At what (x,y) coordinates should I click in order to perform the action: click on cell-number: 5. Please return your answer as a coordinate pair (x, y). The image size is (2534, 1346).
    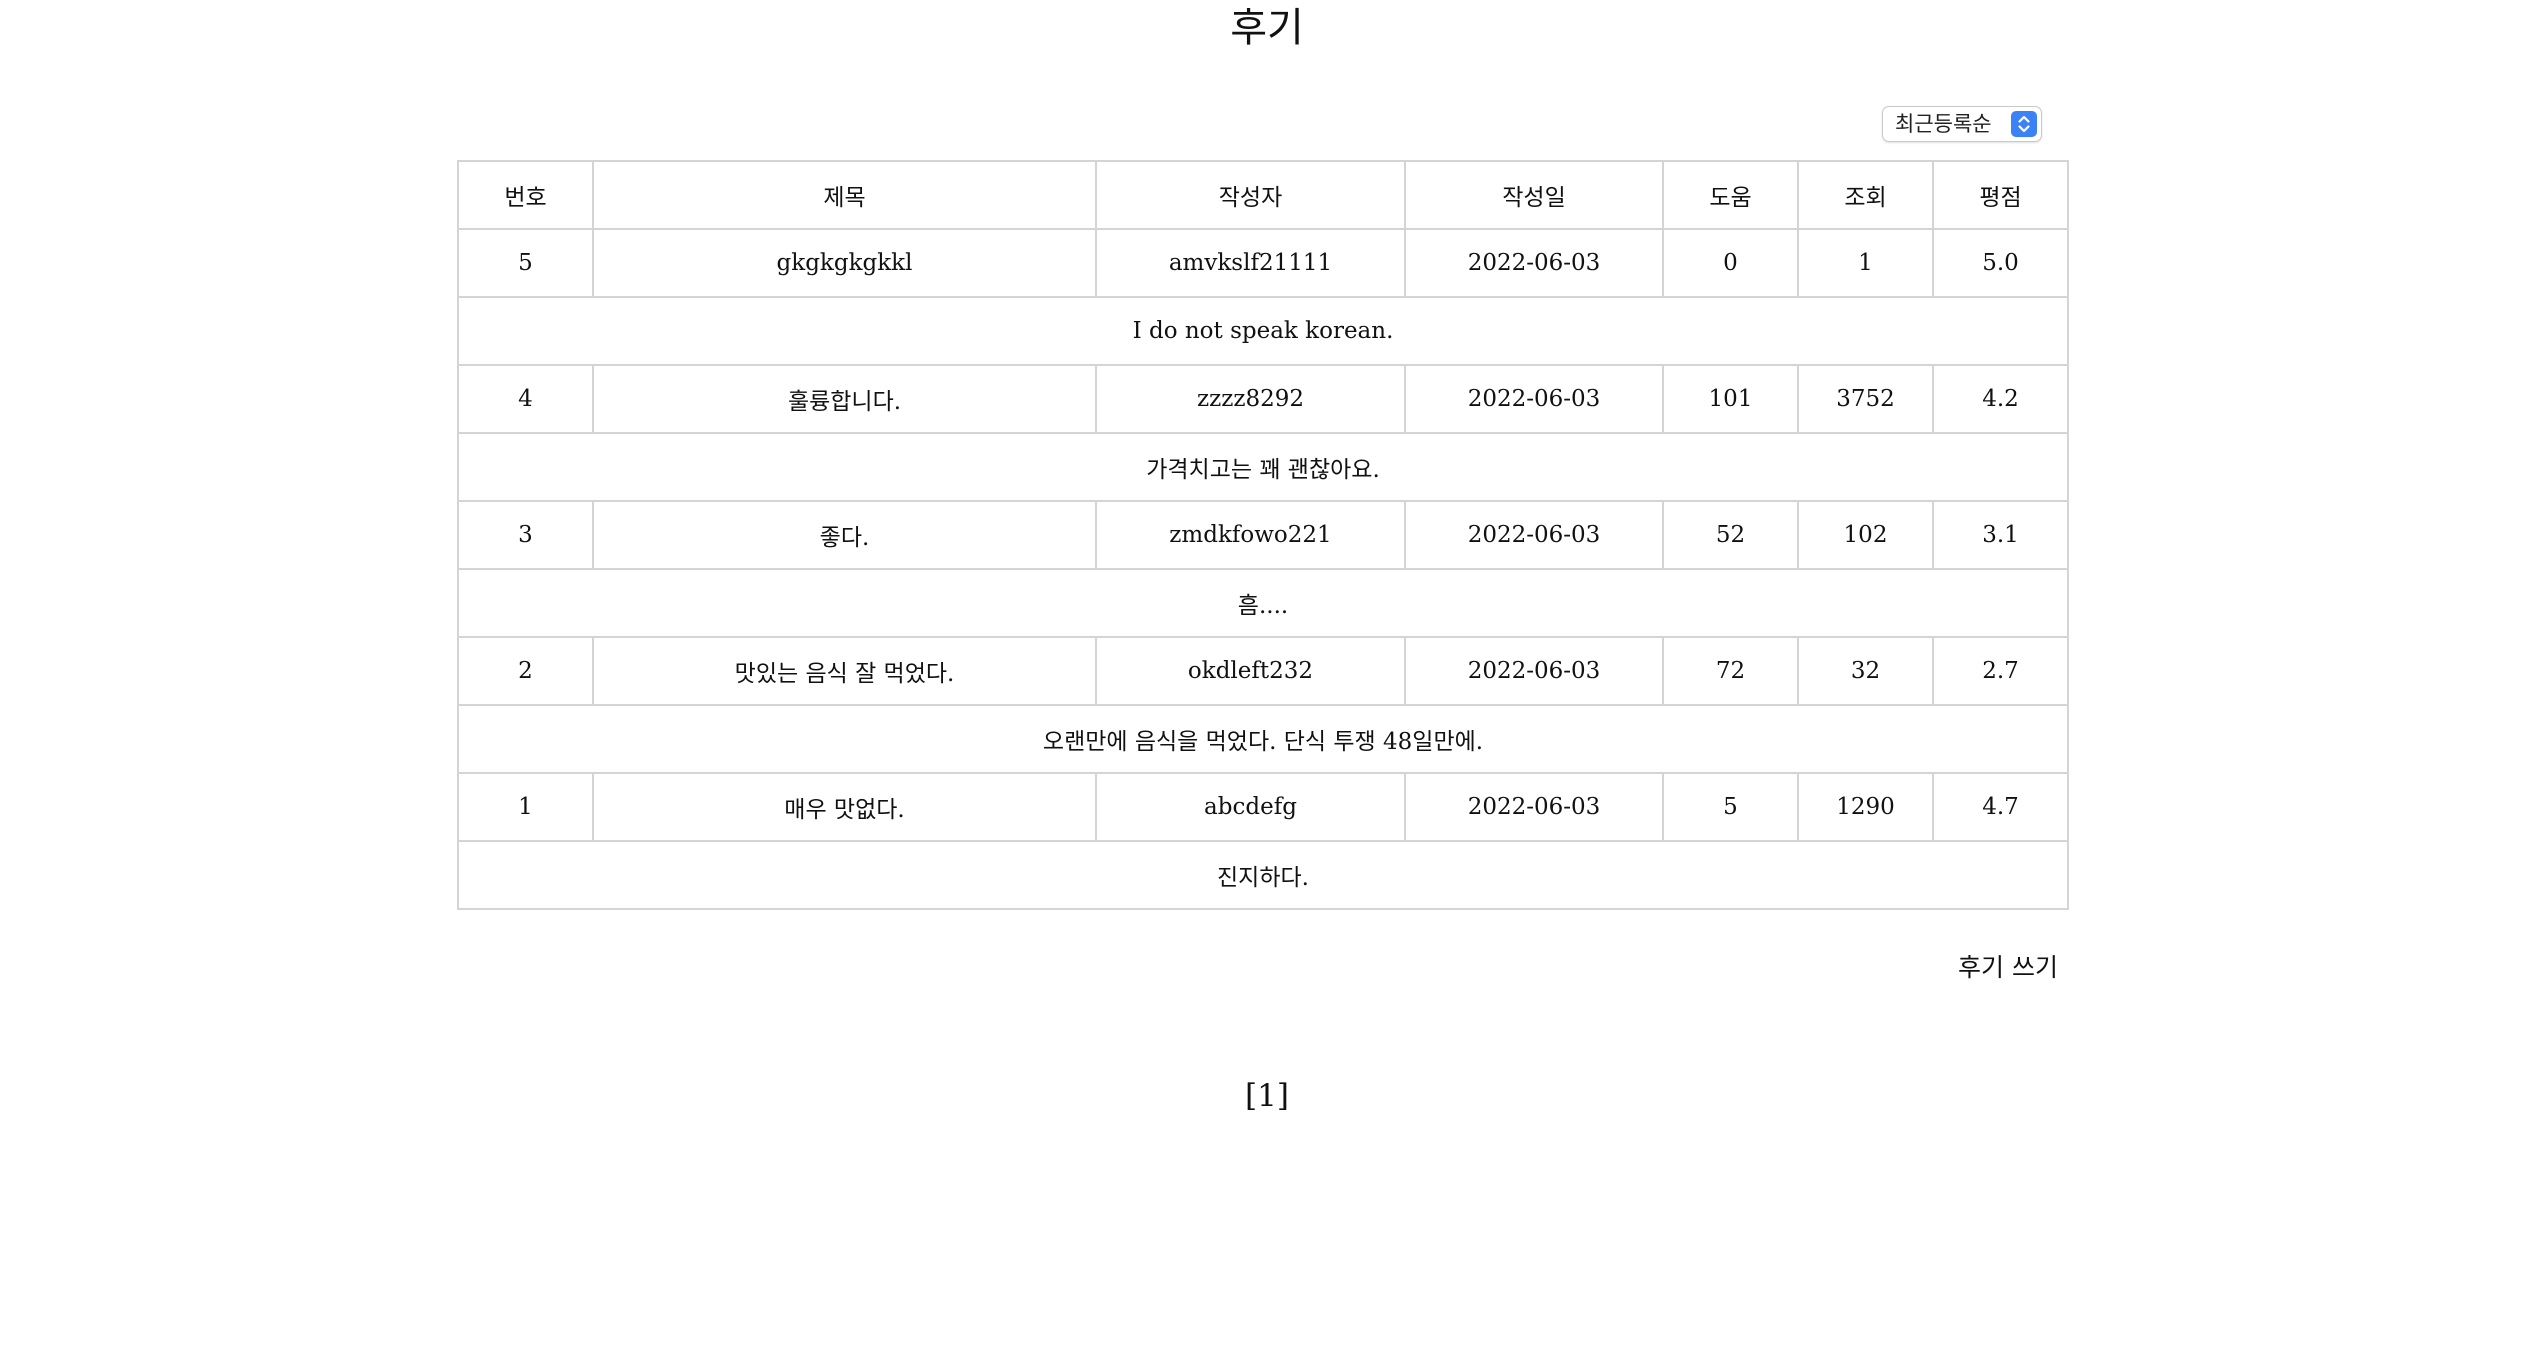
    Looking at the image, I should click on (525, 263).